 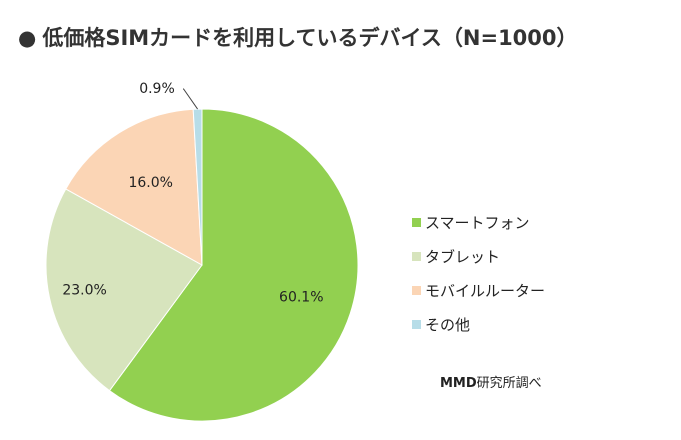 I want to click on legend-item-4: その他, so click(x=478, y=324).